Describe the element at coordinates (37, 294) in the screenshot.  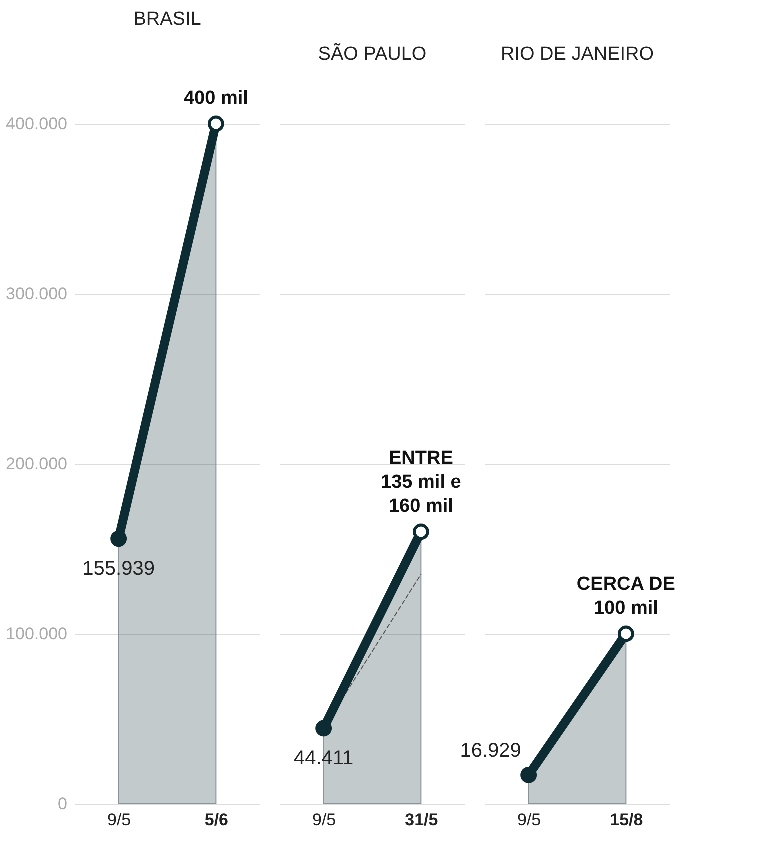
I see `y-tick-label: 300.000` at that location.